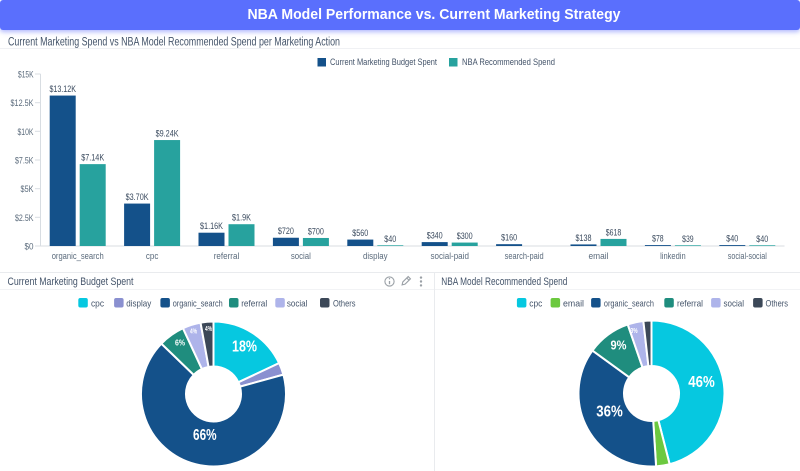  What do you see at coordinates (211, 226) in the screenshot?
I see `svg-text: $1.16K` at bounding box center [211, 226].